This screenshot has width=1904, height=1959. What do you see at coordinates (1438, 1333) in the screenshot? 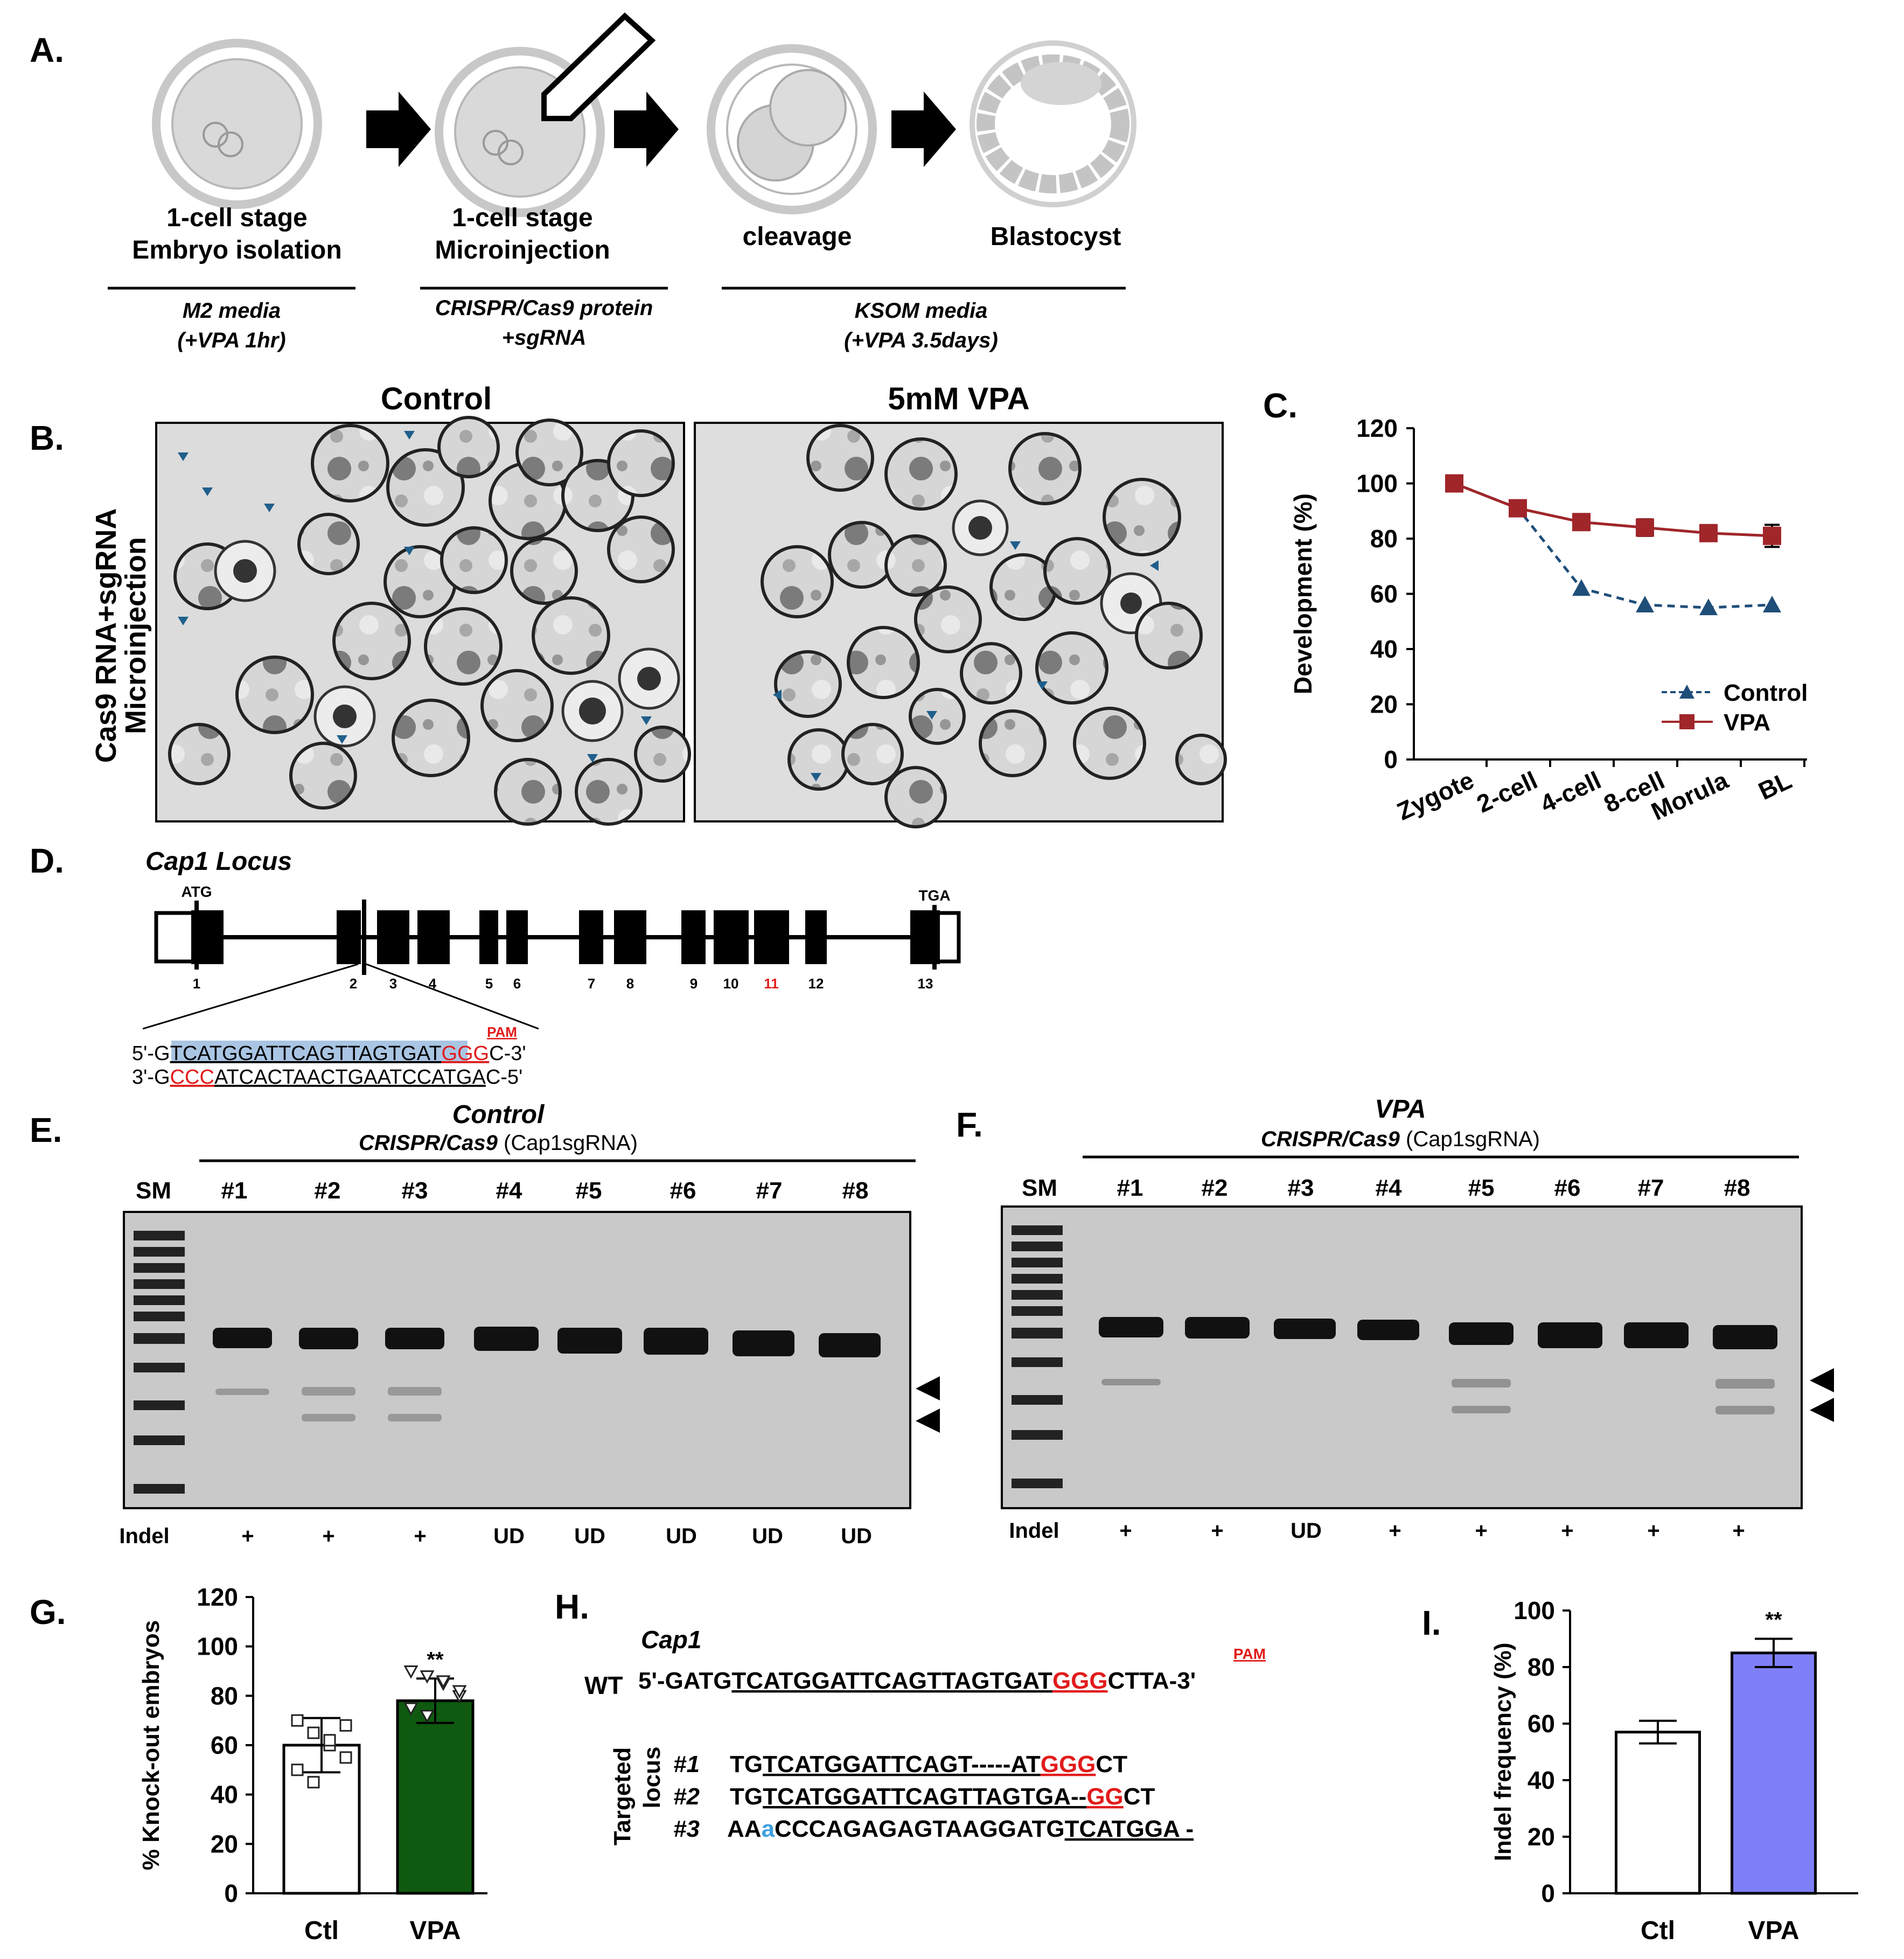
I see `vpa-gel-bands` at bounding box center [1438, 1333].